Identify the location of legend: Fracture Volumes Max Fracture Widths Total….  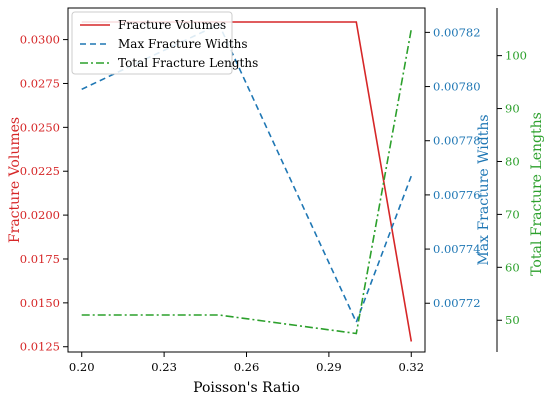
(164, 43).